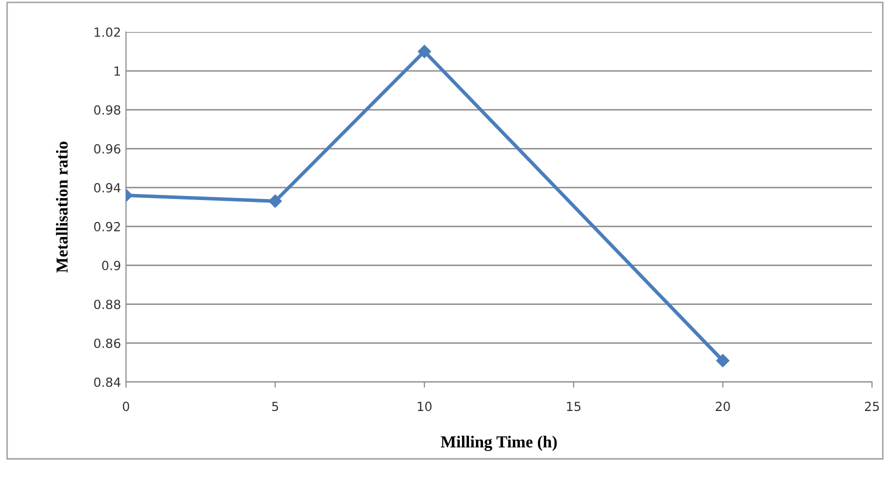 The width and height of the screenshot is (889, 478). What do you see at coordinates (723, 407) in the screenshot?
I see `x-tick-label: 20` at bounding box center [723, 407].